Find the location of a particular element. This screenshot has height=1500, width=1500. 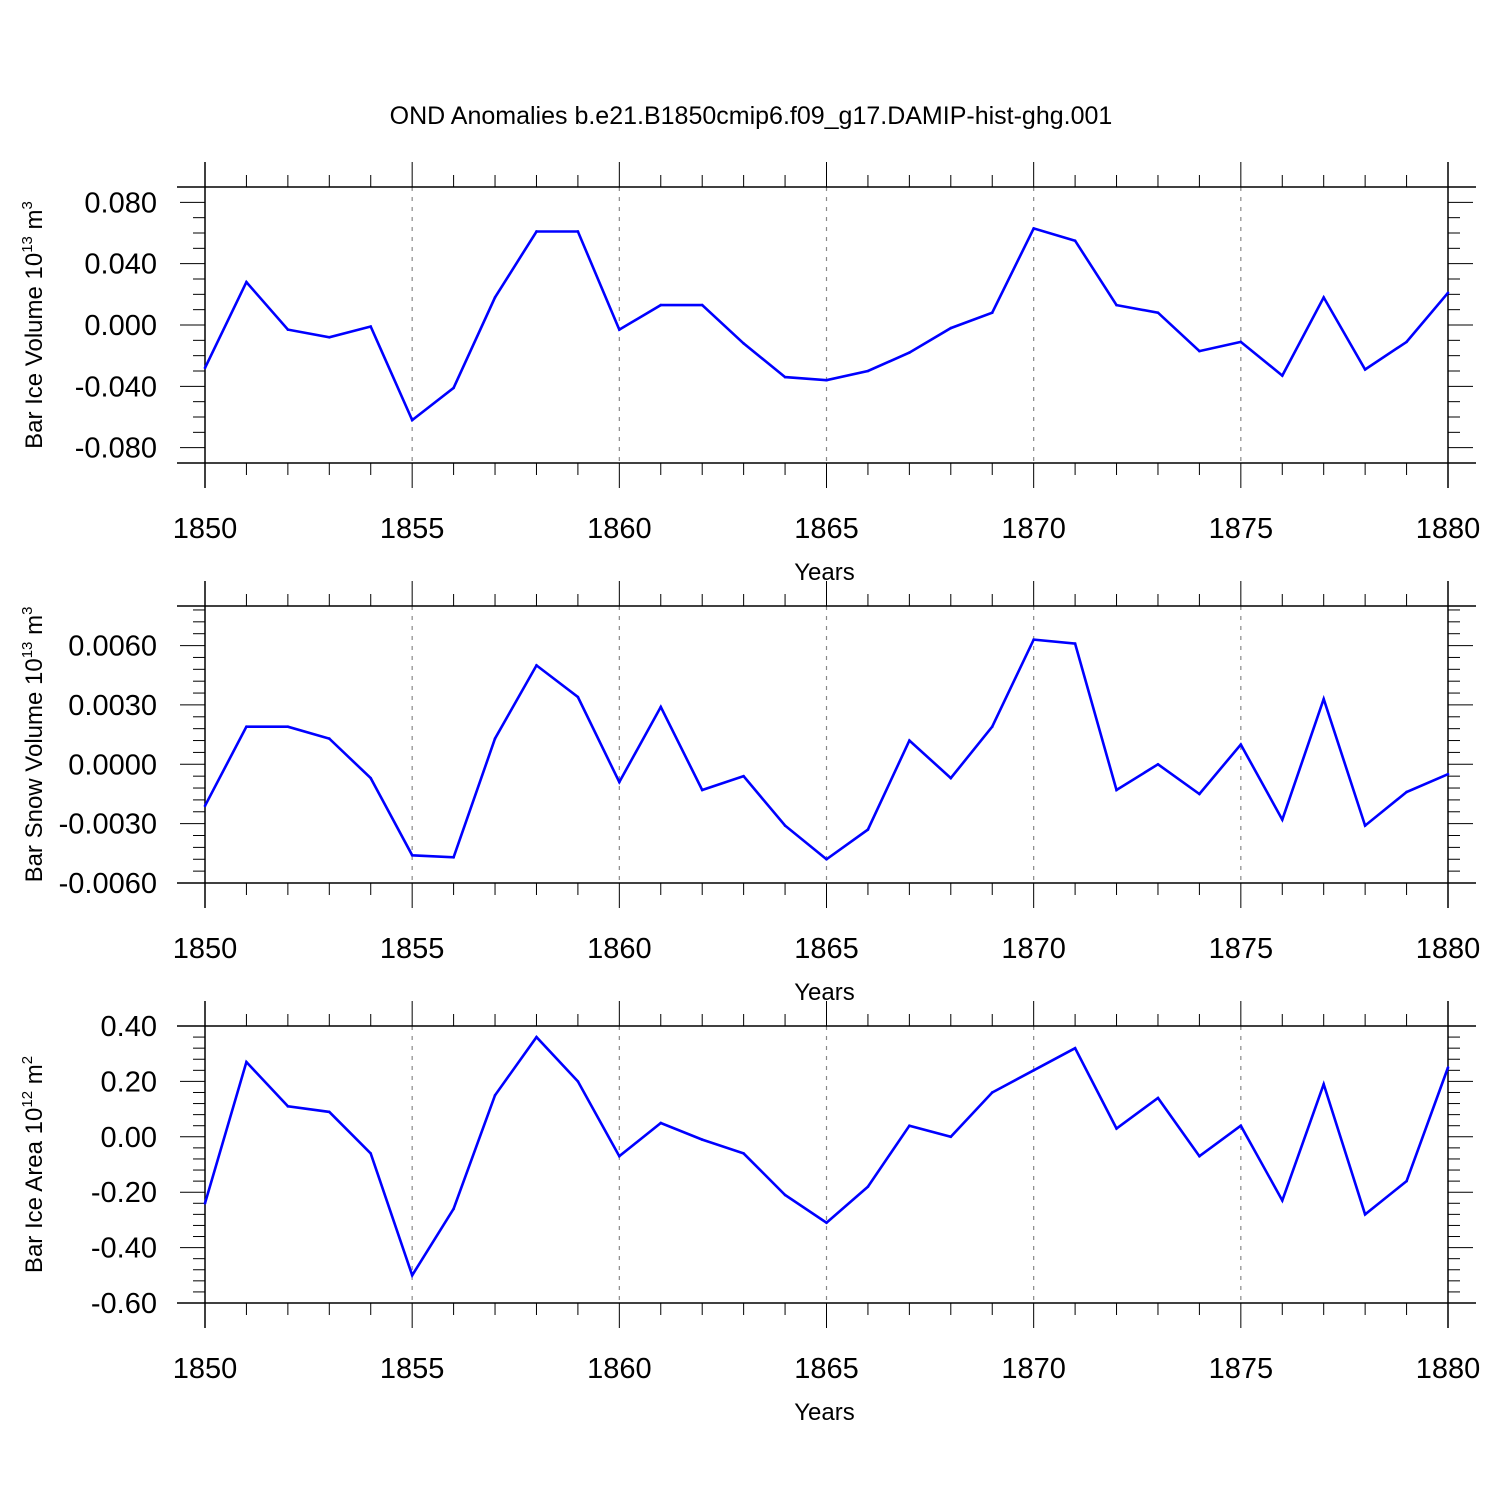

y-tick-label: -0.40 is located at coordinates (124, 1249).